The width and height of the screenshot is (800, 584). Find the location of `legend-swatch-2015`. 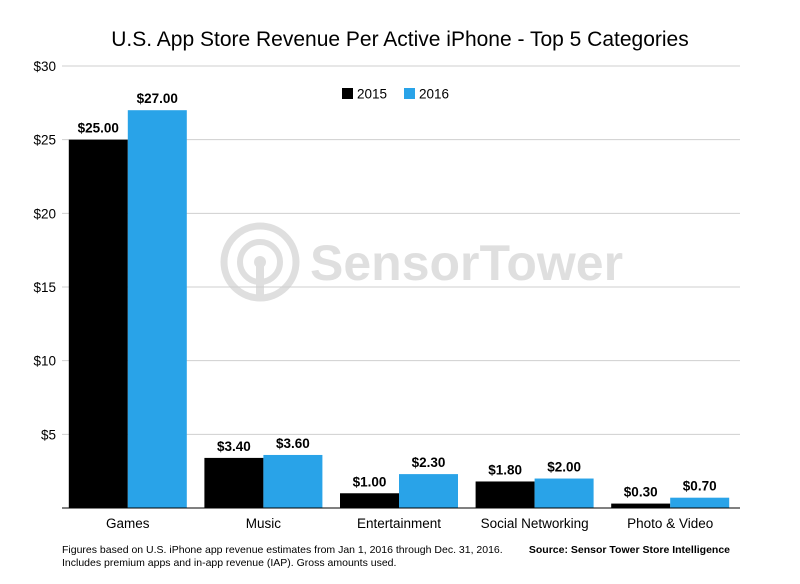

legend-swatch-2015 is located at coordinates (347, 93).